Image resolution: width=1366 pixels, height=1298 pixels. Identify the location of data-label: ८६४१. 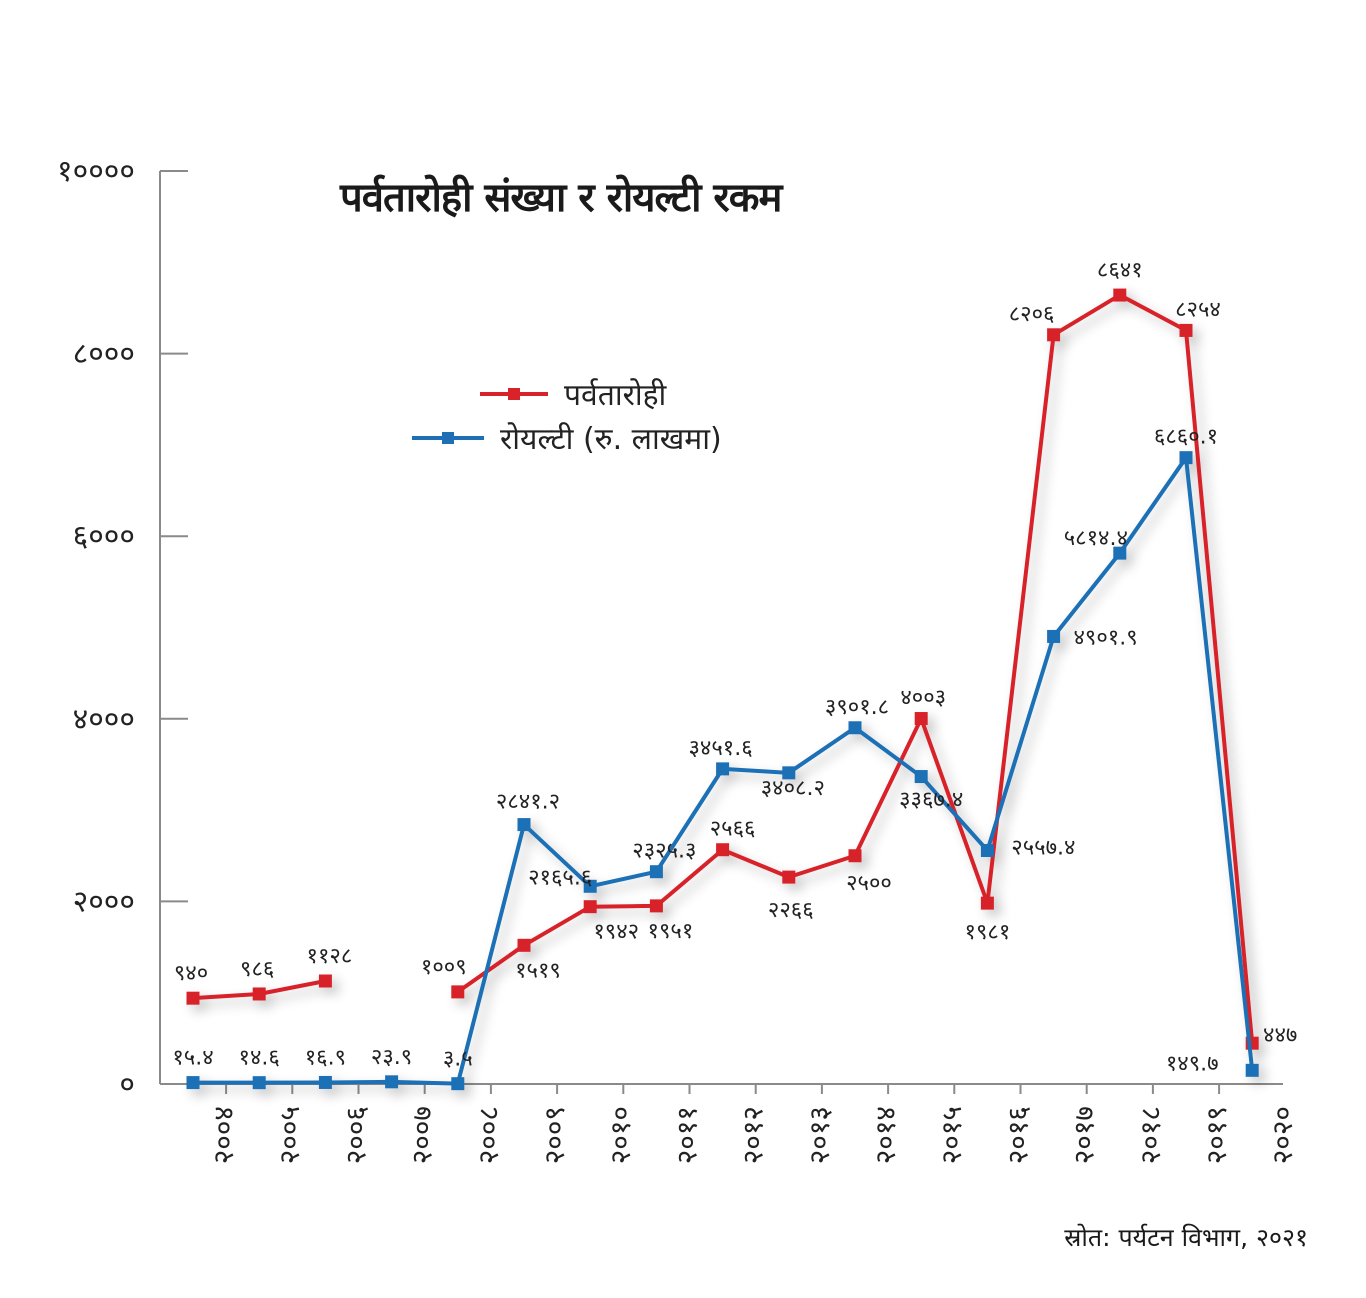
(1120, 270).